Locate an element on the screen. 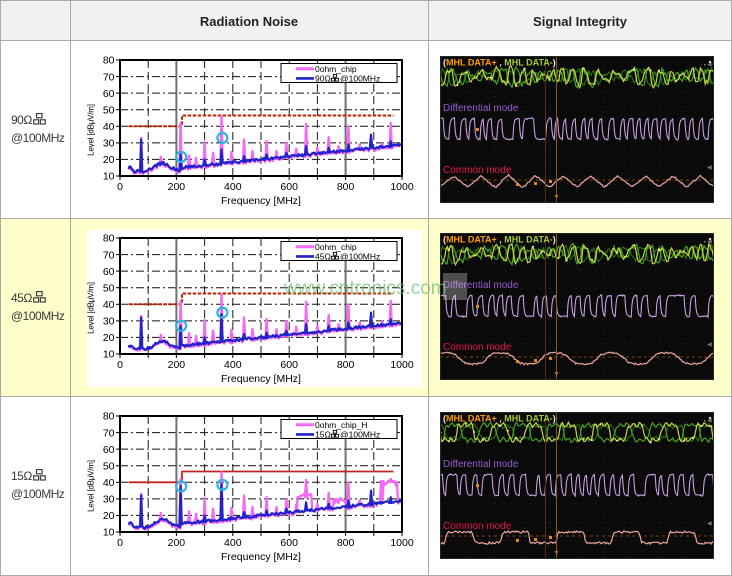 The image size is (732, 576). svg-text: 90Ω is located at coordinates (323, 78).